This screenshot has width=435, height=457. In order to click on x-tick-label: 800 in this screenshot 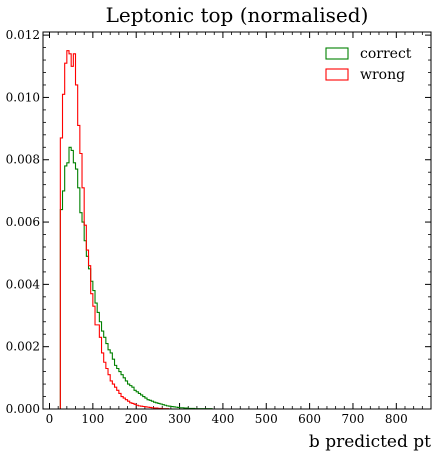, I will do `click(396, 419)`.